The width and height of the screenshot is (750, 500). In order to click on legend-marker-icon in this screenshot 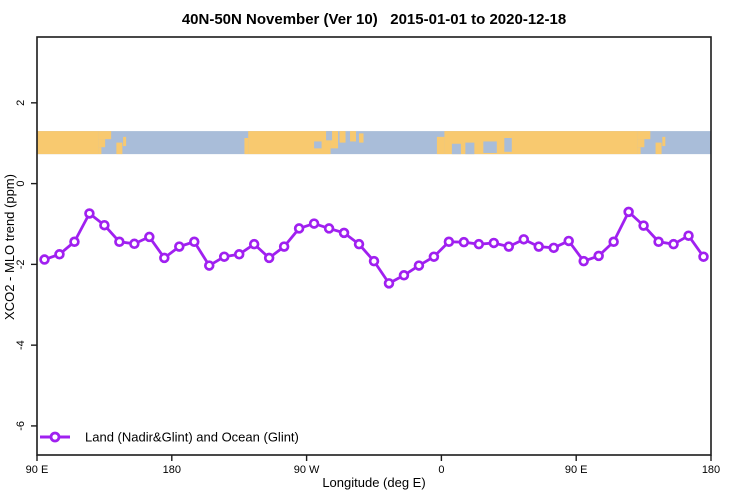, I will do `click(55, 437)`.